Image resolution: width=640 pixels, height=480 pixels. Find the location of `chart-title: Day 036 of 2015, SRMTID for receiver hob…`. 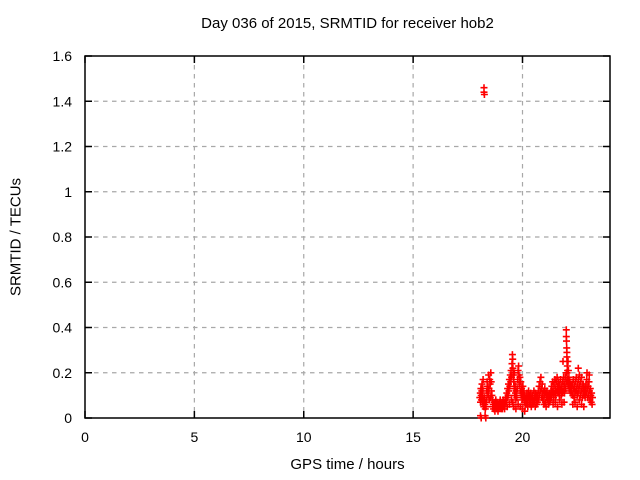

chart-title: Day 036 of 2015, SRMTID for receiver hob… is located at coordinates (347, 23).